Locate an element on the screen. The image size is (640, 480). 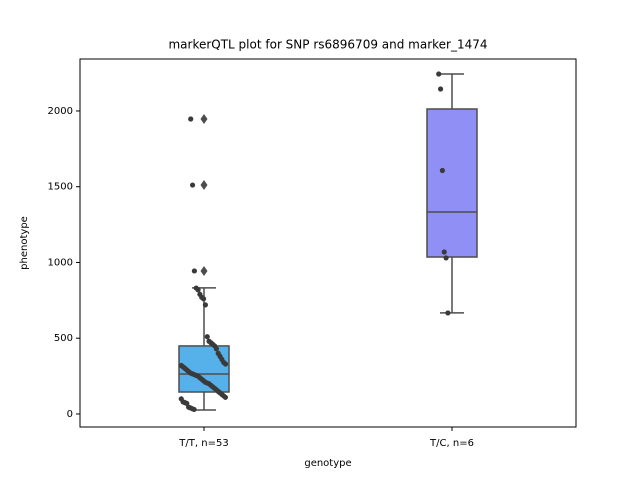
y-tick-label: 0 is located at coordinates (70, 414).